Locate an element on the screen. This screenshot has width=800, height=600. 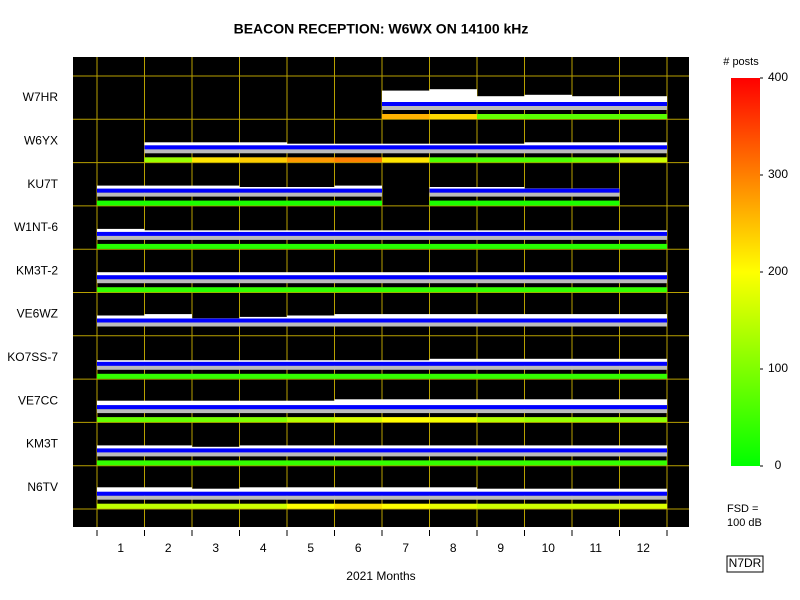
x-tick-label: 4 is located at coordinates (263, 548).